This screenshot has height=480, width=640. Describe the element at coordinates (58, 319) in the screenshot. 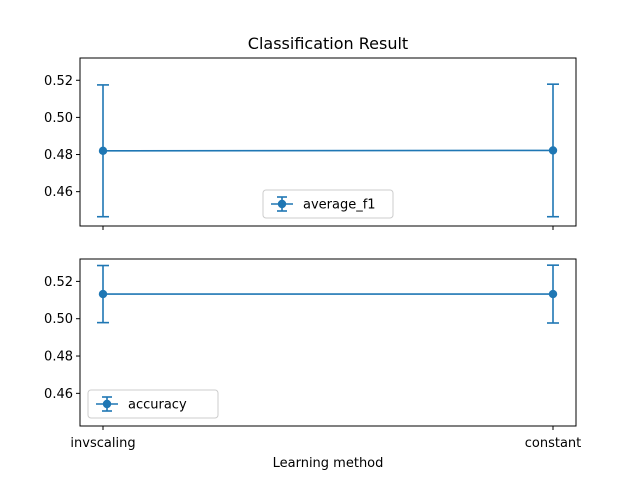

I see `y-tick-label-accuracy: 0.50` at that location.